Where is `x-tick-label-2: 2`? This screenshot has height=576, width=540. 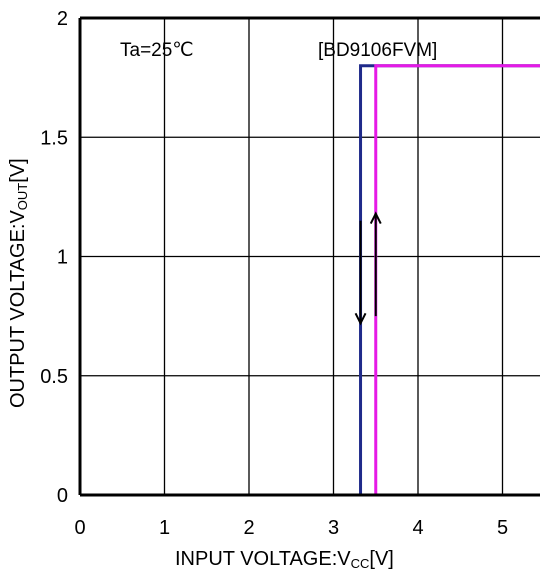 x-tick-label-2: 2 is located at coordinates (248, 528).